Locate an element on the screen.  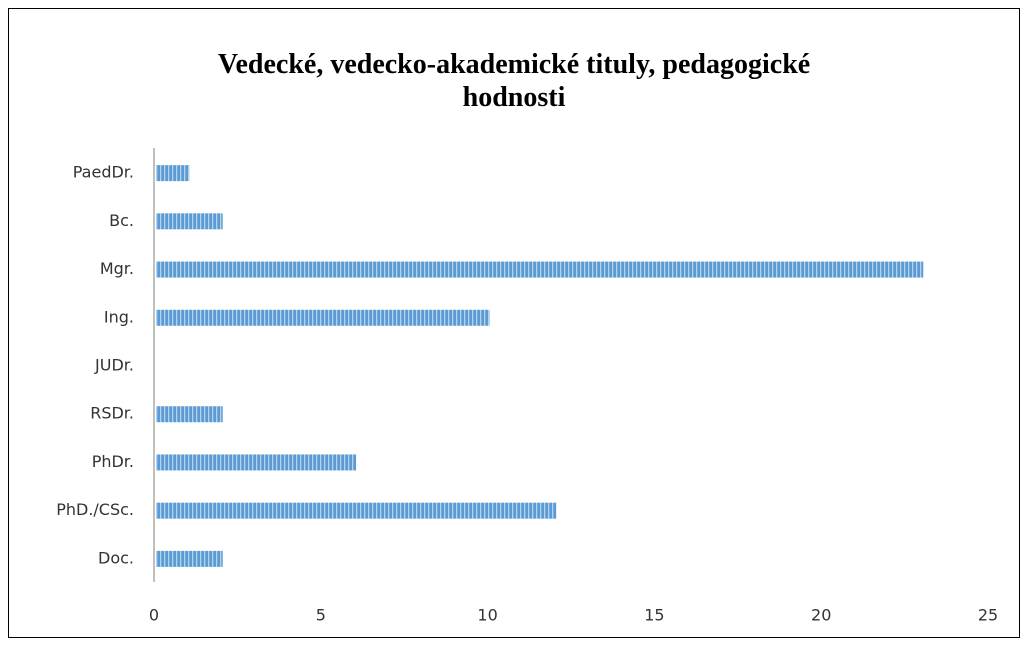
x-tick-label: 20 is located at coordinates (821, 615).